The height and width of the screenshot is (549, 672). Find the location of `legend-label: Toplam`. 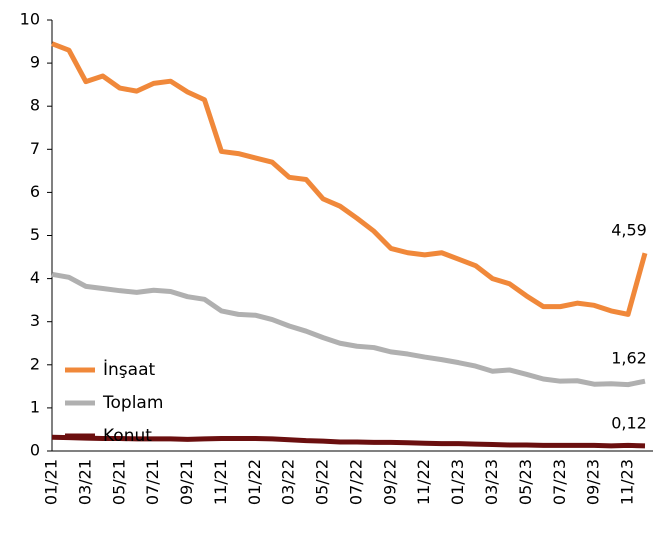

legend-label: Toplam is located at coordinates (132, 403).